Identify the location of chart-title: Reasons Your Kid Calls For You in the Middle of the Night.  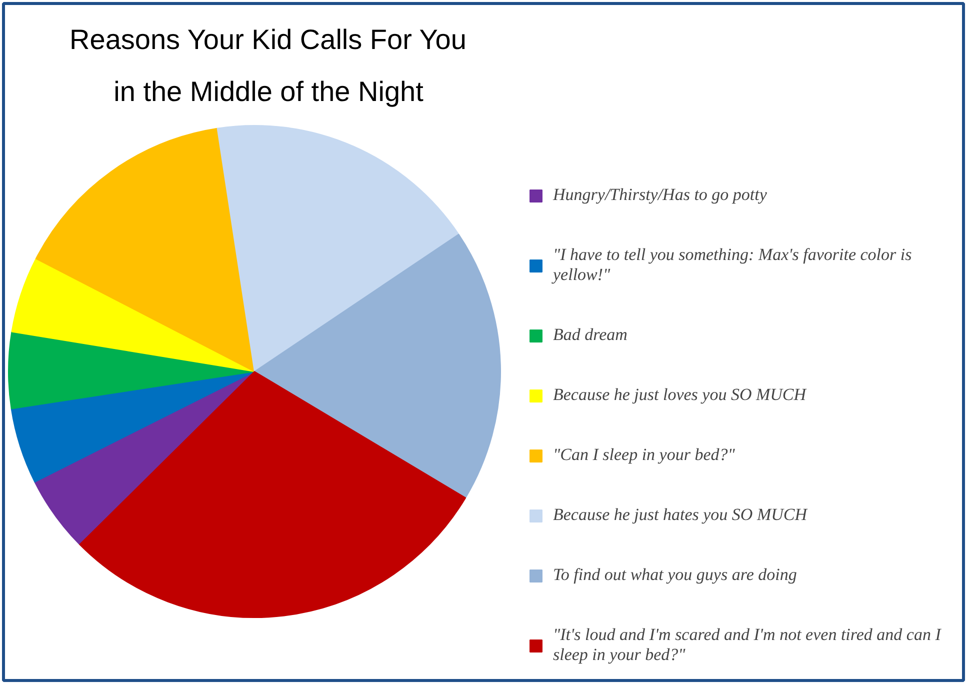
(268, 65).